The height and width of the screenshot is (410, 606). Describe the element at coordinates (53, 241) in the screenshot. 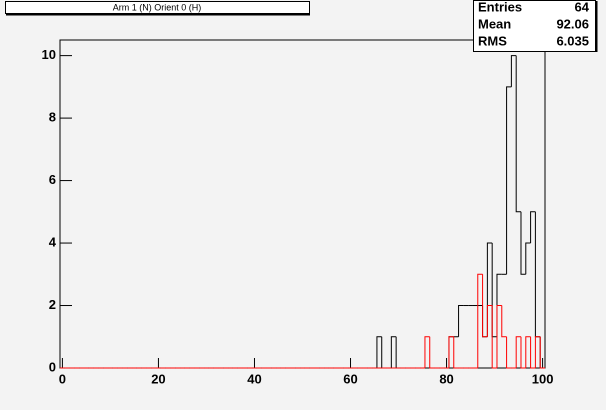

I see `y-tick-label: 4` at that location.